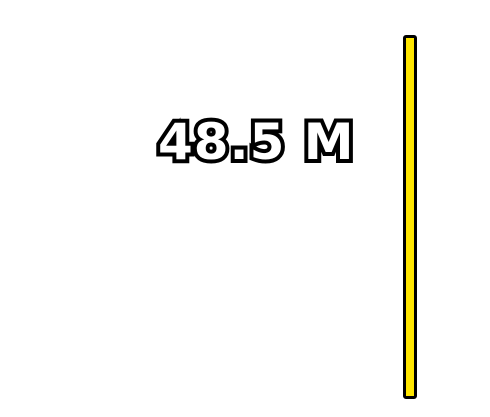  I want to click on score-counter: 48.5 M, so click(256, 142).